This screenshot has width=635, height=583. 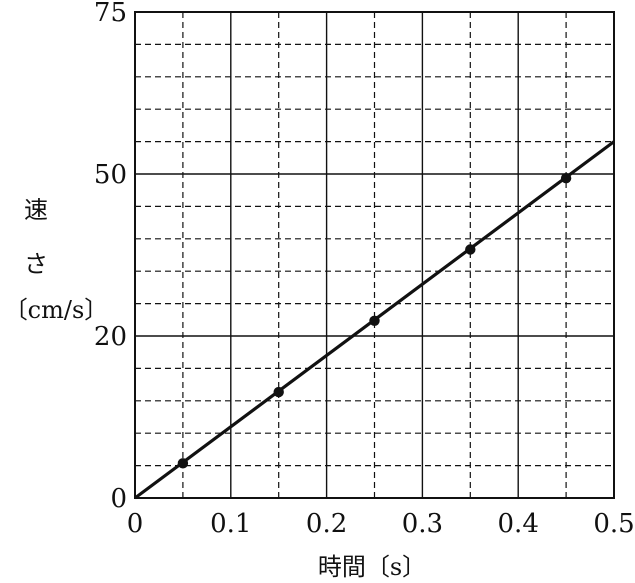 What do you see at coordinates (36, 264) in the screenshot?
I see `y-axis-title-line-2: さ` at bounding box center [36, 264].